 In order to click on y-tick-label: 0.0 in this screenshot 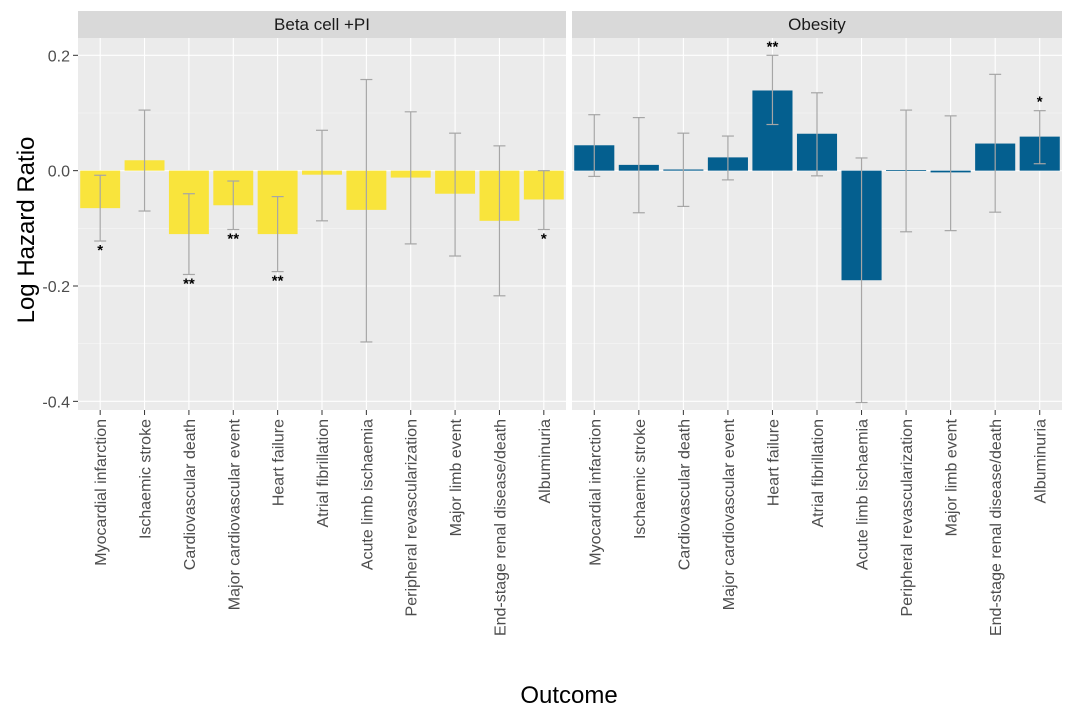, I will do `click(59, 172)`.